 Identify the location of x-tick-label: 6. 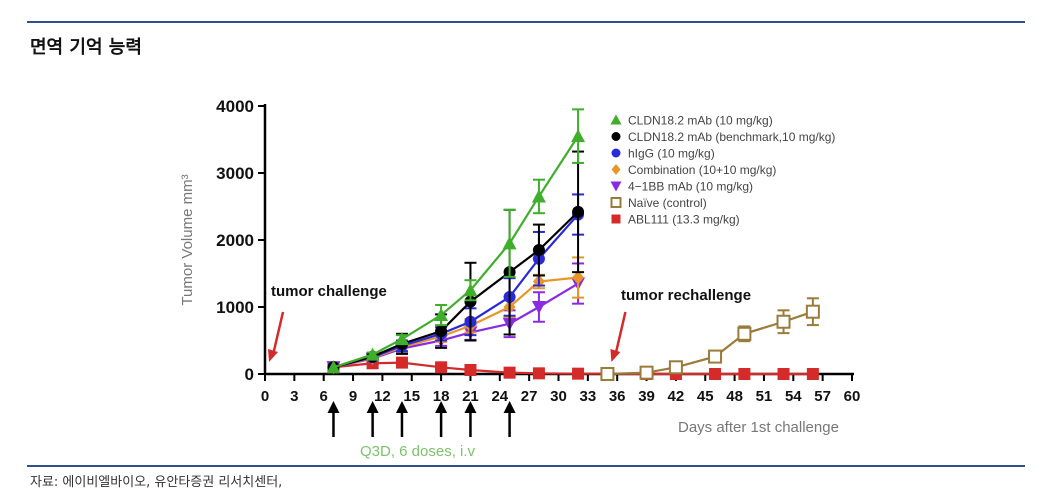
(324, 396).